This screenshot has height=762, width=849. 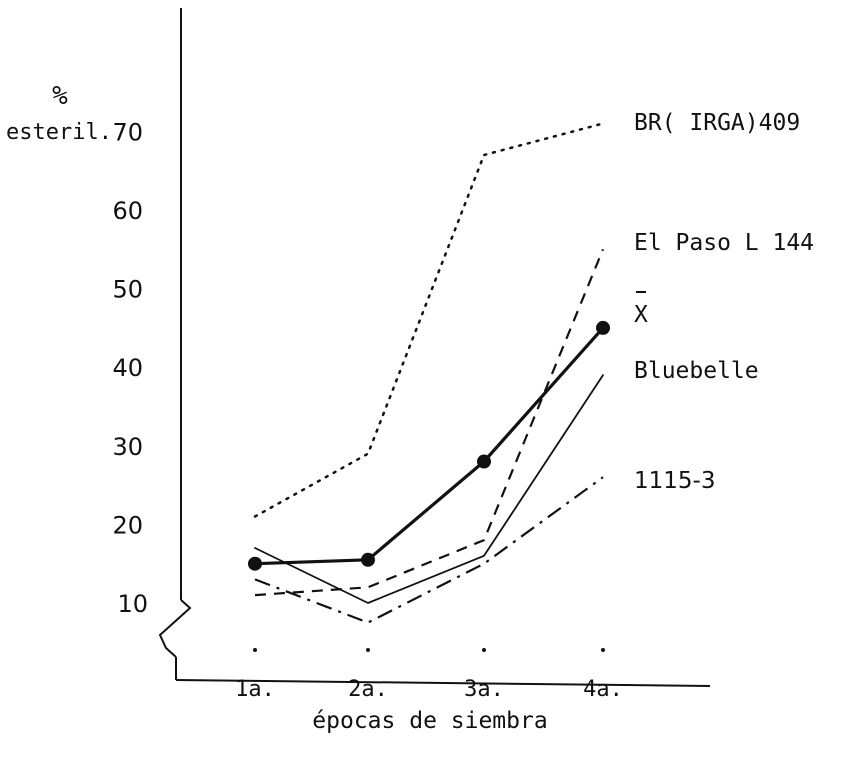 What do you see at coordinates (255, 689) in the screenshot?
I see `x-tick-label: 1a.` at bounding box center [255, 689].